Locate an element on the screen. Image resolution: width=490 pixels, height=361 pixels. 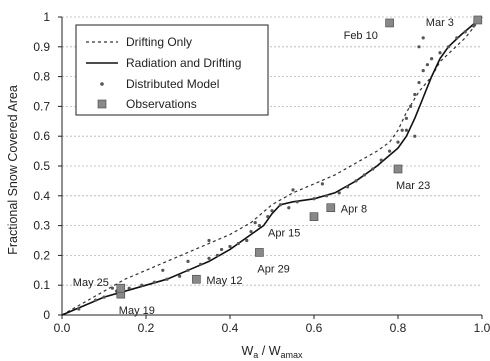
legend-box is located at coordinates (172, 70).